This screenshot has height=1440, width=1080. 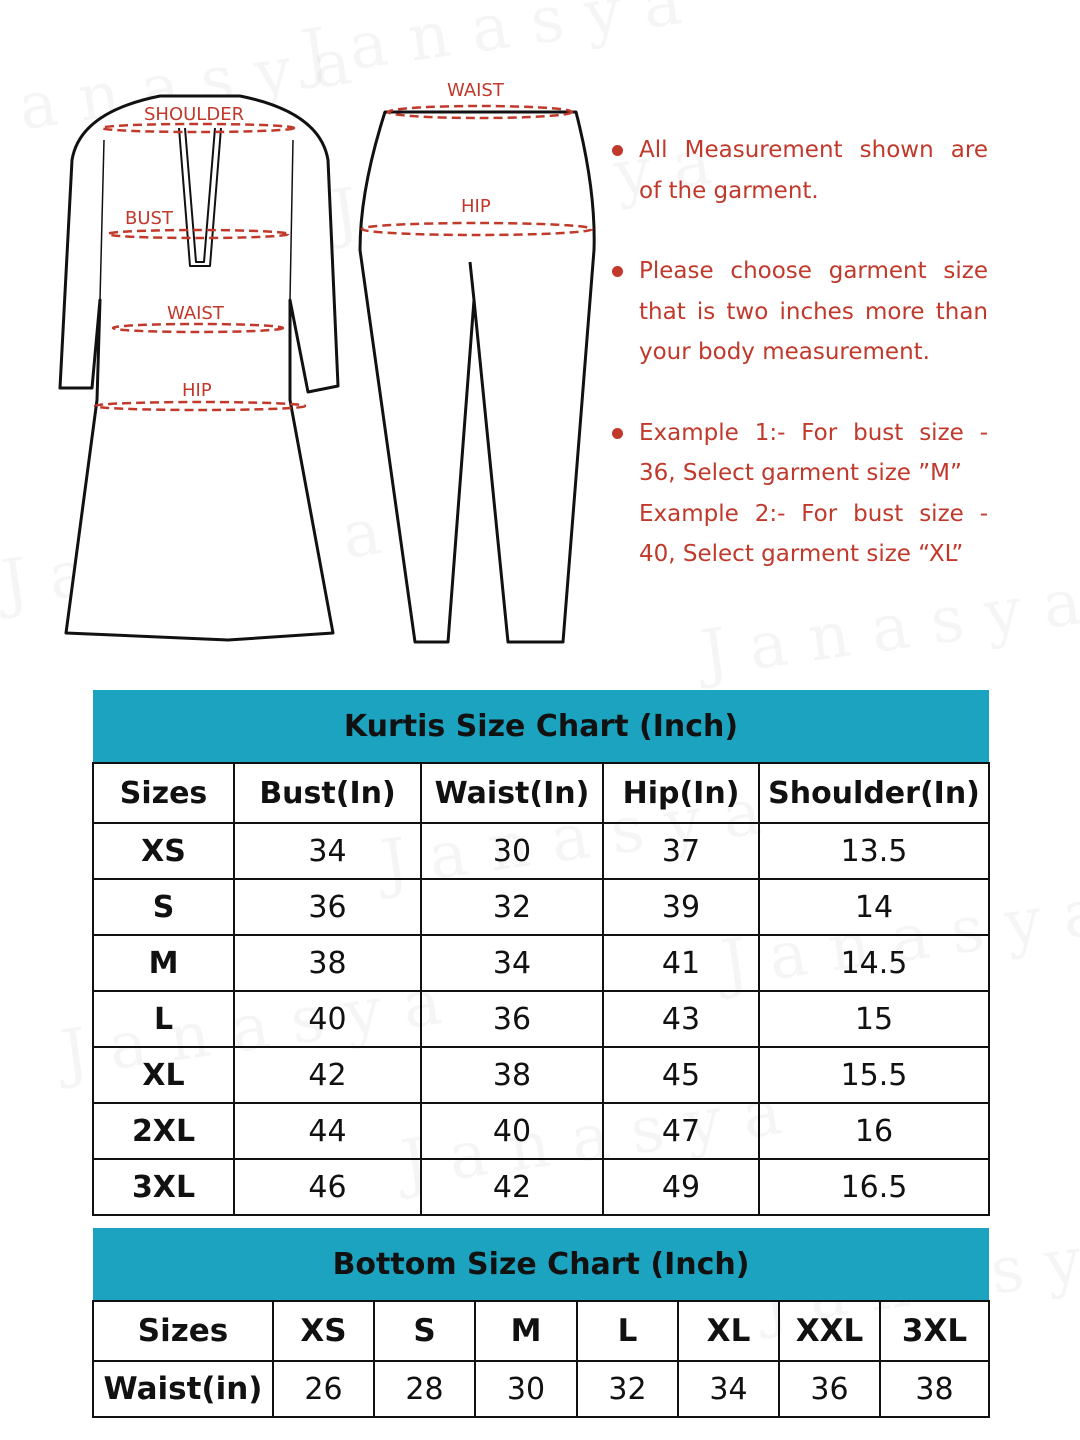 I want to click on value-cell: 32, so click(x=512, y=907).